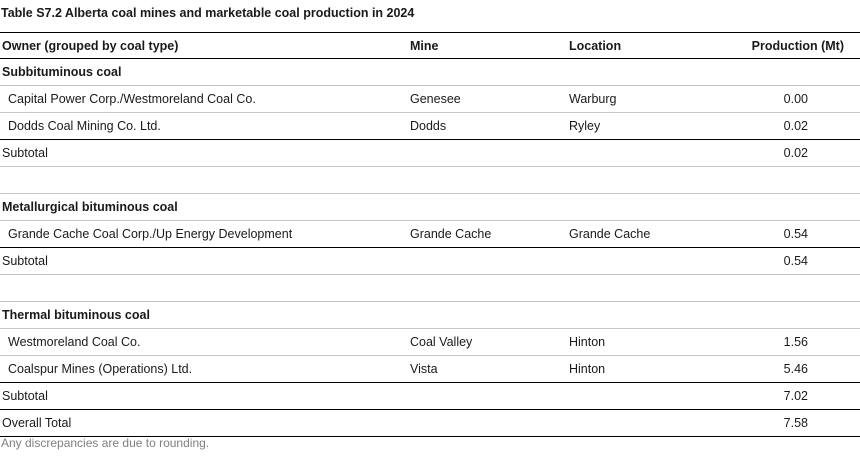  Describe the element at coordinates (430, 261) in the screenshot. I see `subtotal-row: Subtotal 0.54` at that location.